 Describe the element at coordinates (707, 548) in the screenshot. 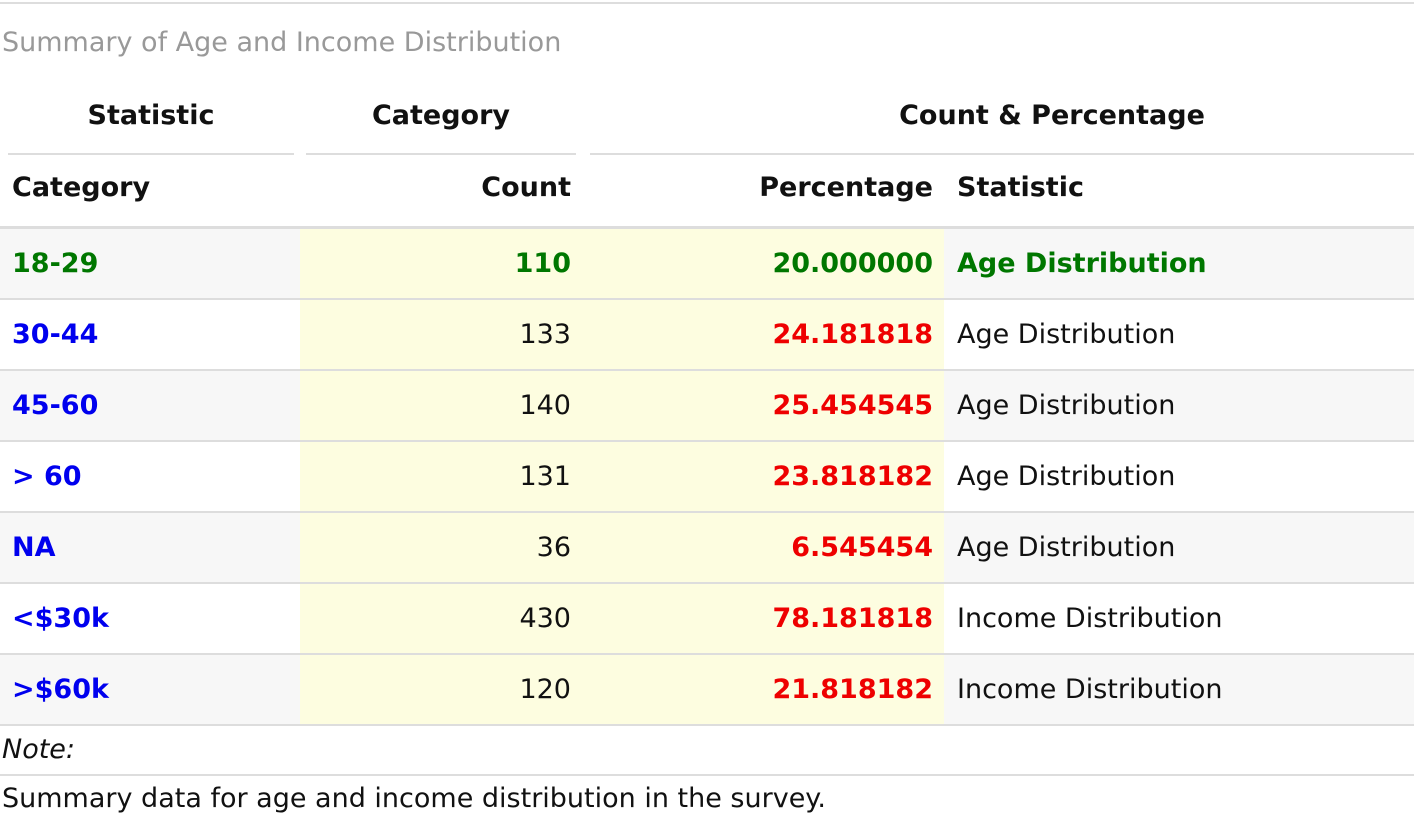

I see `table-row: NA 36 6.545454 Age Distribution` at that location.